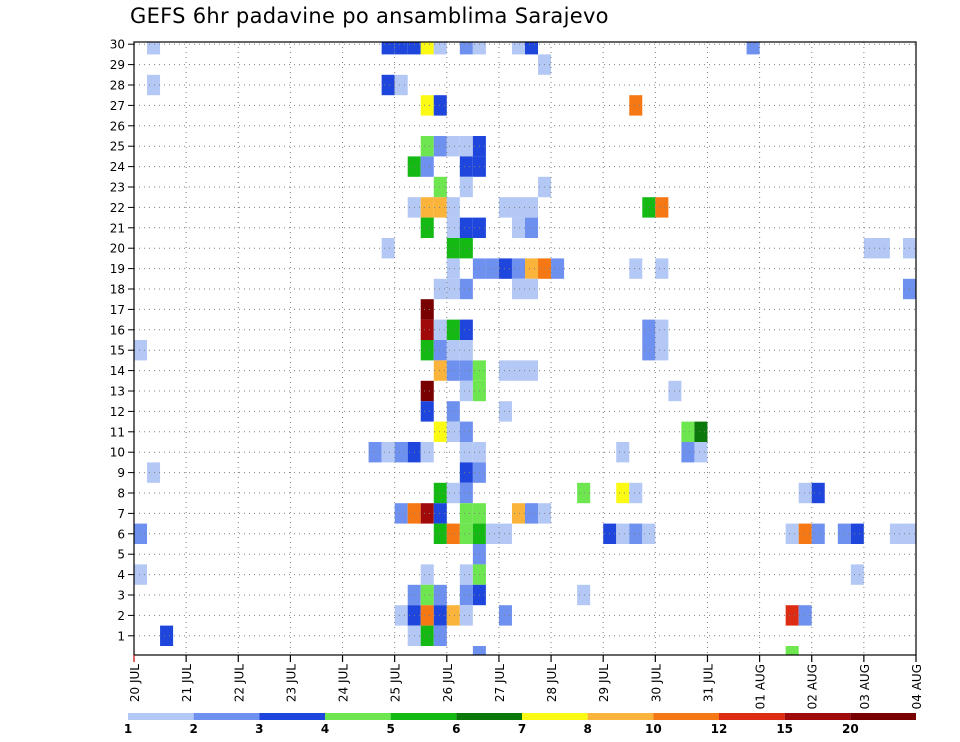  I want to click on legend-label: 10, so click(653, 729).